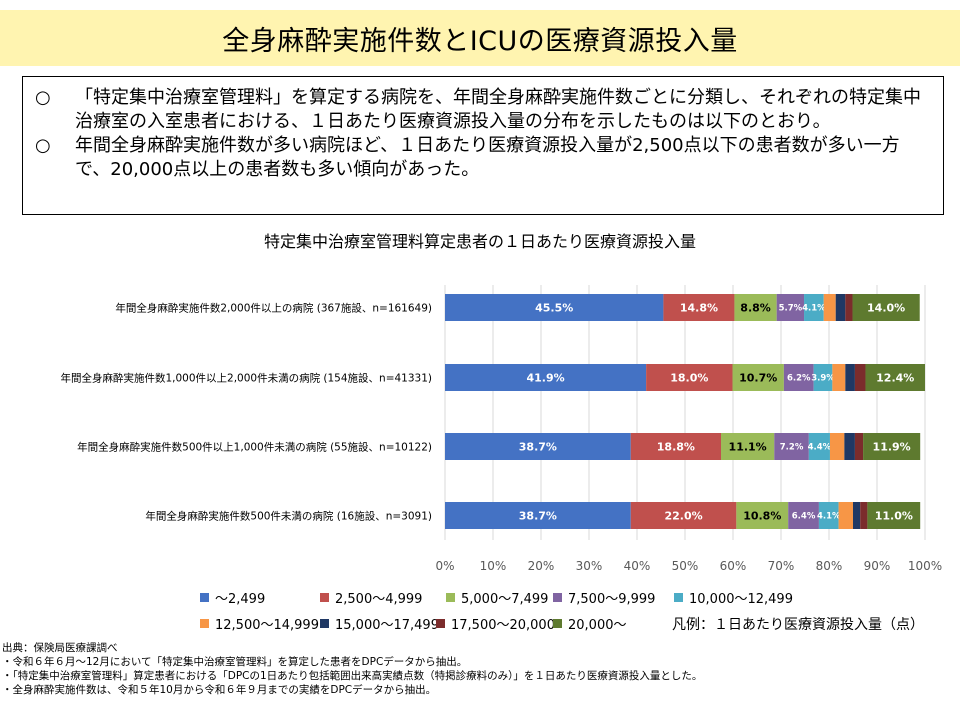  What do you see at coordinates (387, 625) in the screenshot?
I see `legend-label: 15,000～17,499` at bounding box center [387, 625].